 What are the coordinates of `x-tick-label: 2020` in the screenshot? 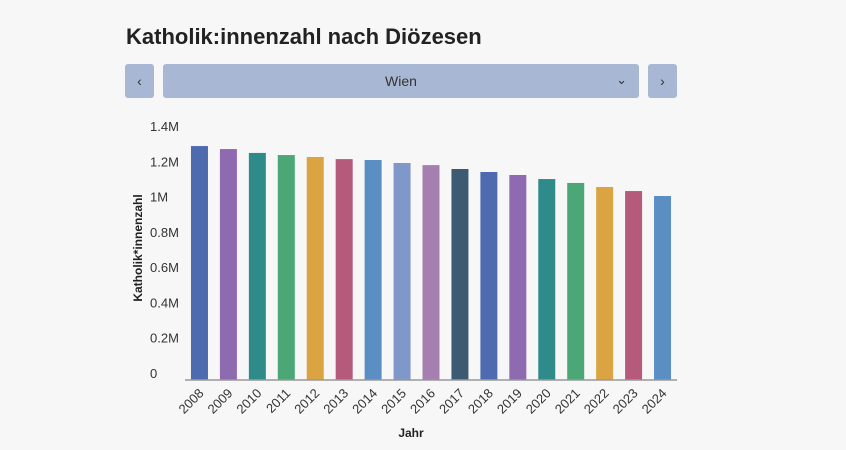 It's located at (538, 401).